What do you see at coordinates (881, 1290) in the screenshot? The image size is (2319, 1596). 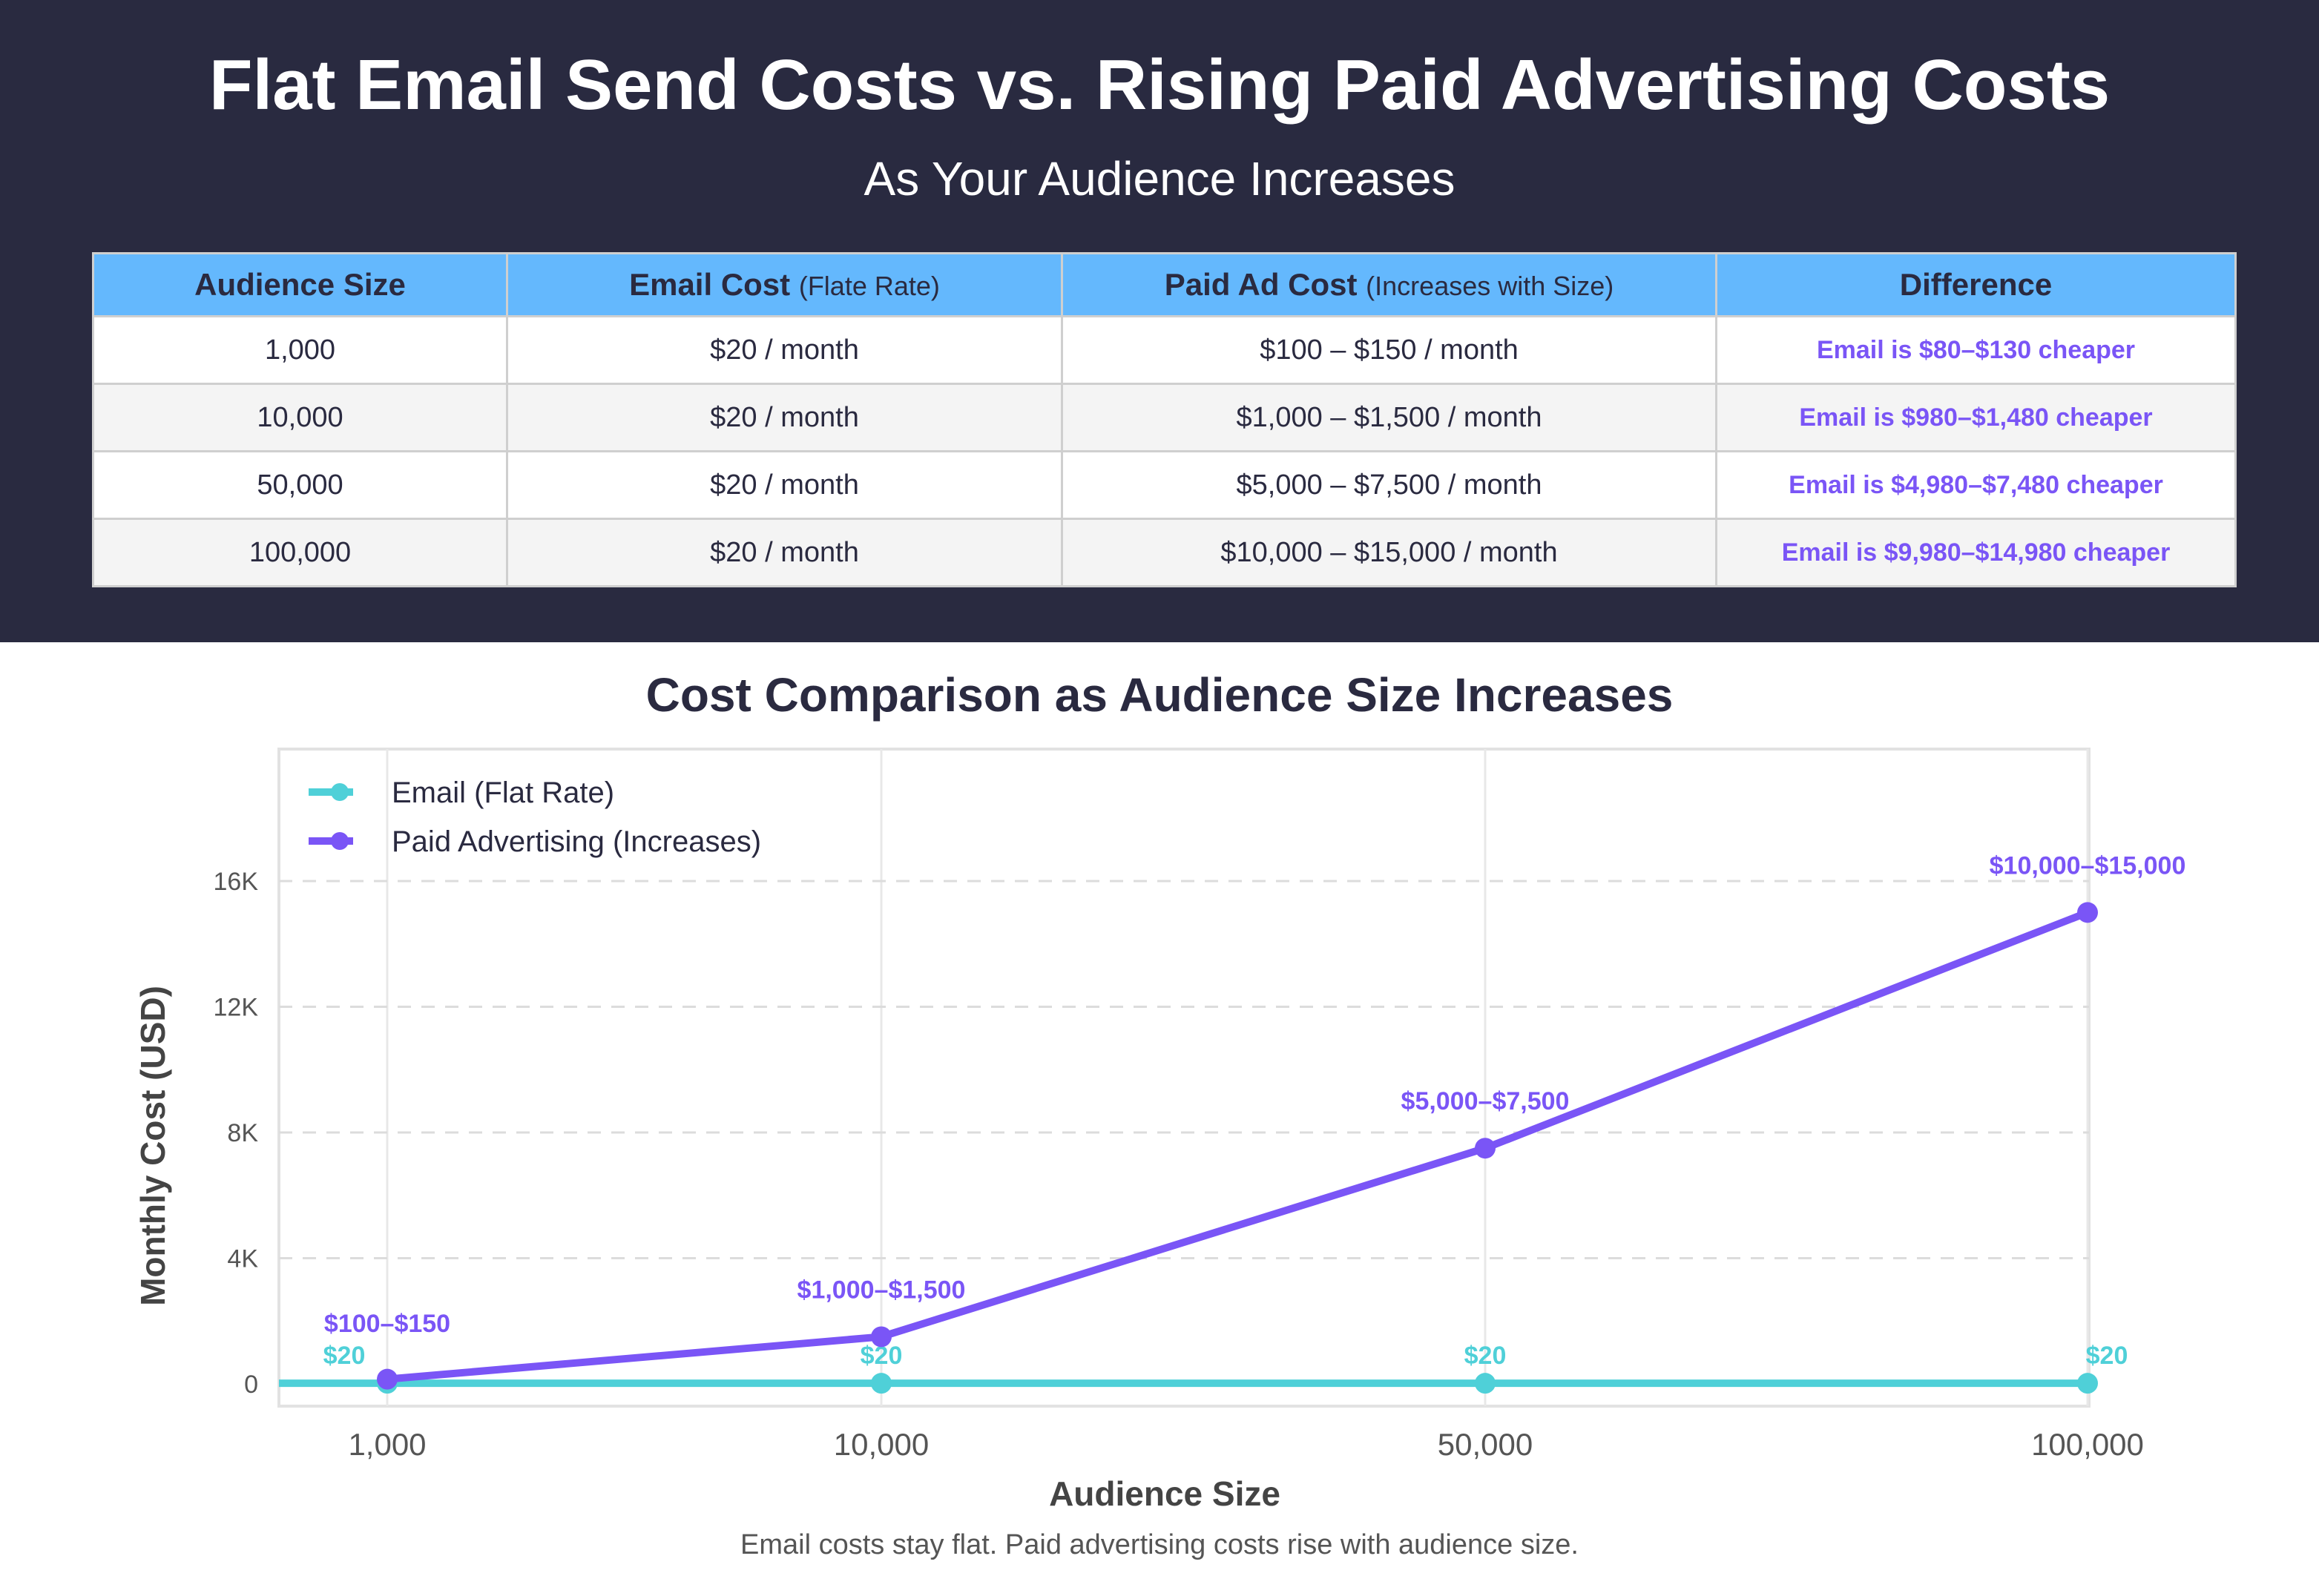 I see `data-label: $1,000–$1,500` at bounding box center [881, 1290].